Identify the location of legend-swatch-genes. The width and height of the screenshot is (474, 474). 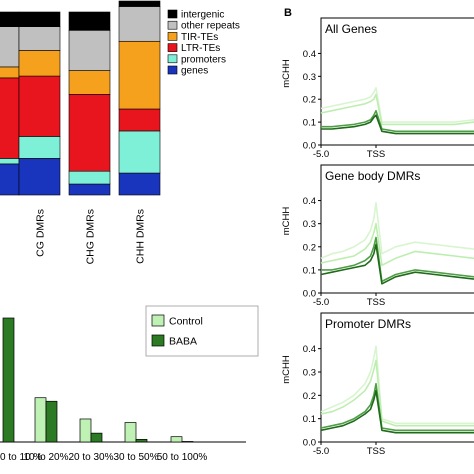
(172, 70).